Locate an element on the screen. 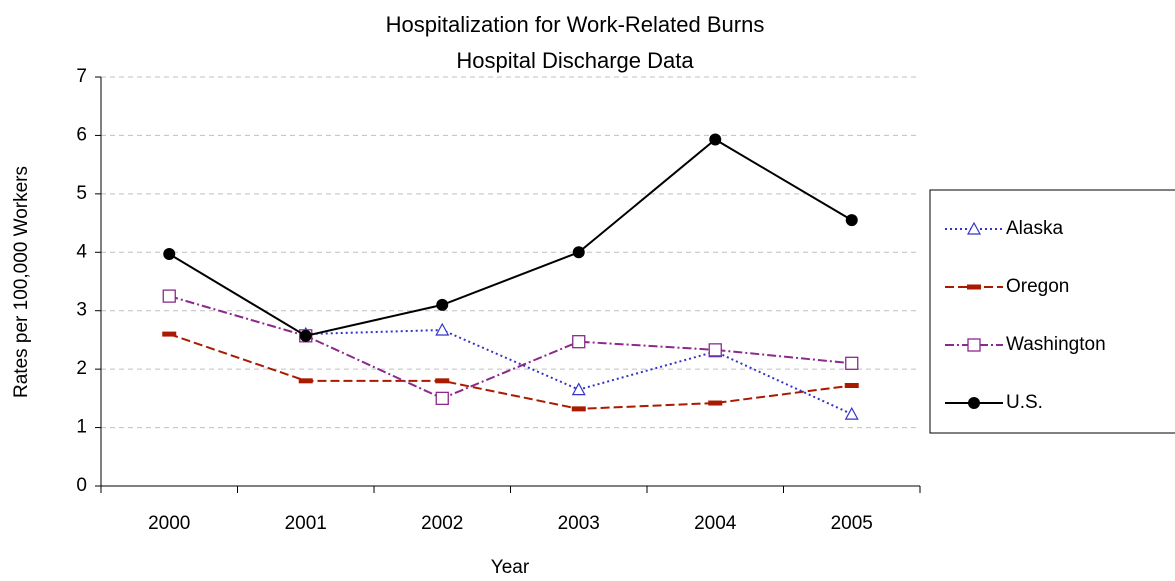  y-tick-label: 4 is located at coordinates (81, 251).